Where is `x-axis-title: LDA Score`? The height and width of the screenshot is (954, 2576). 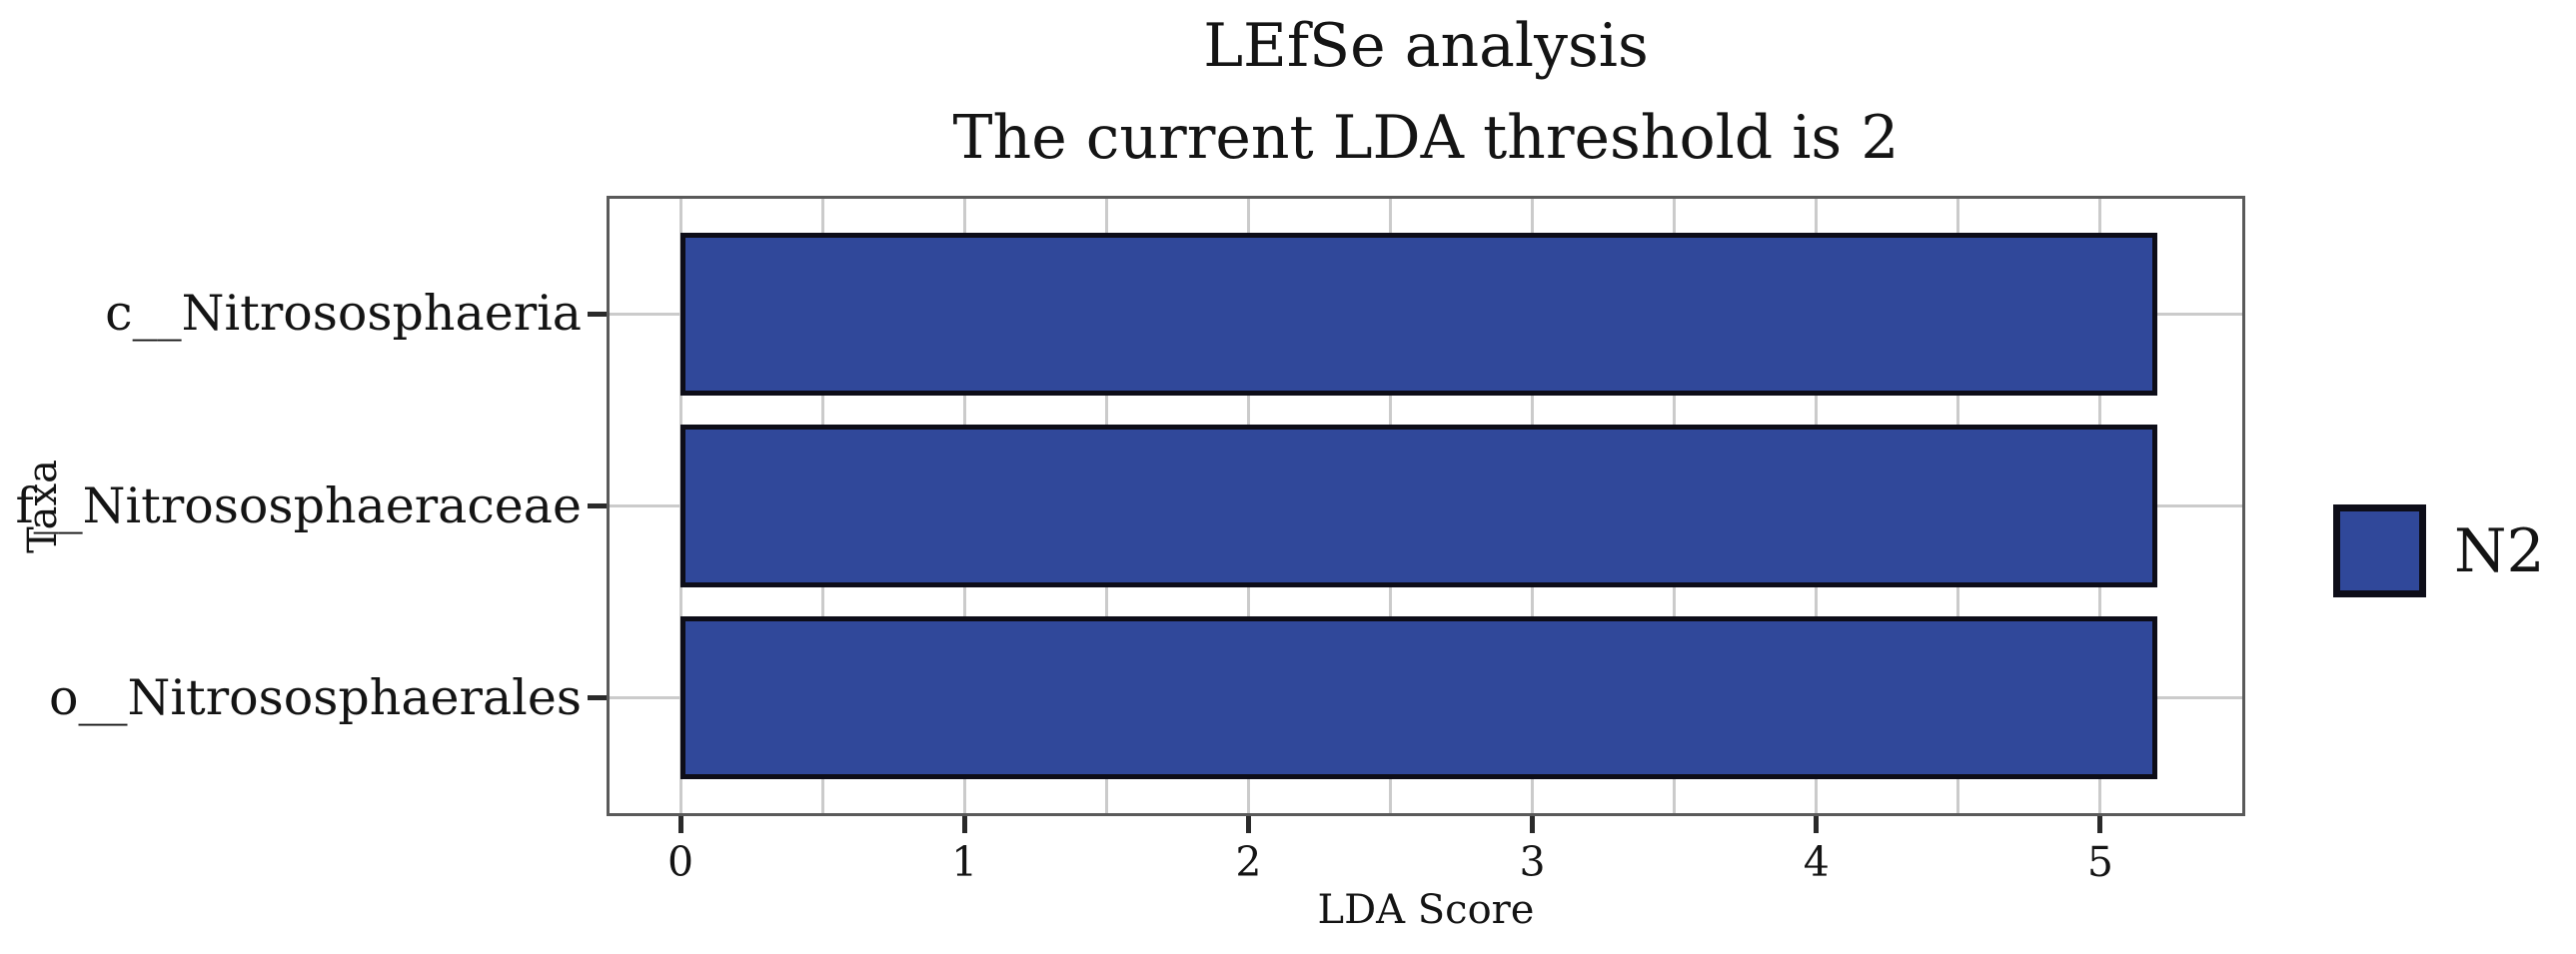 x-axis-title: LDA Score is located at coordinates (1426, 910).